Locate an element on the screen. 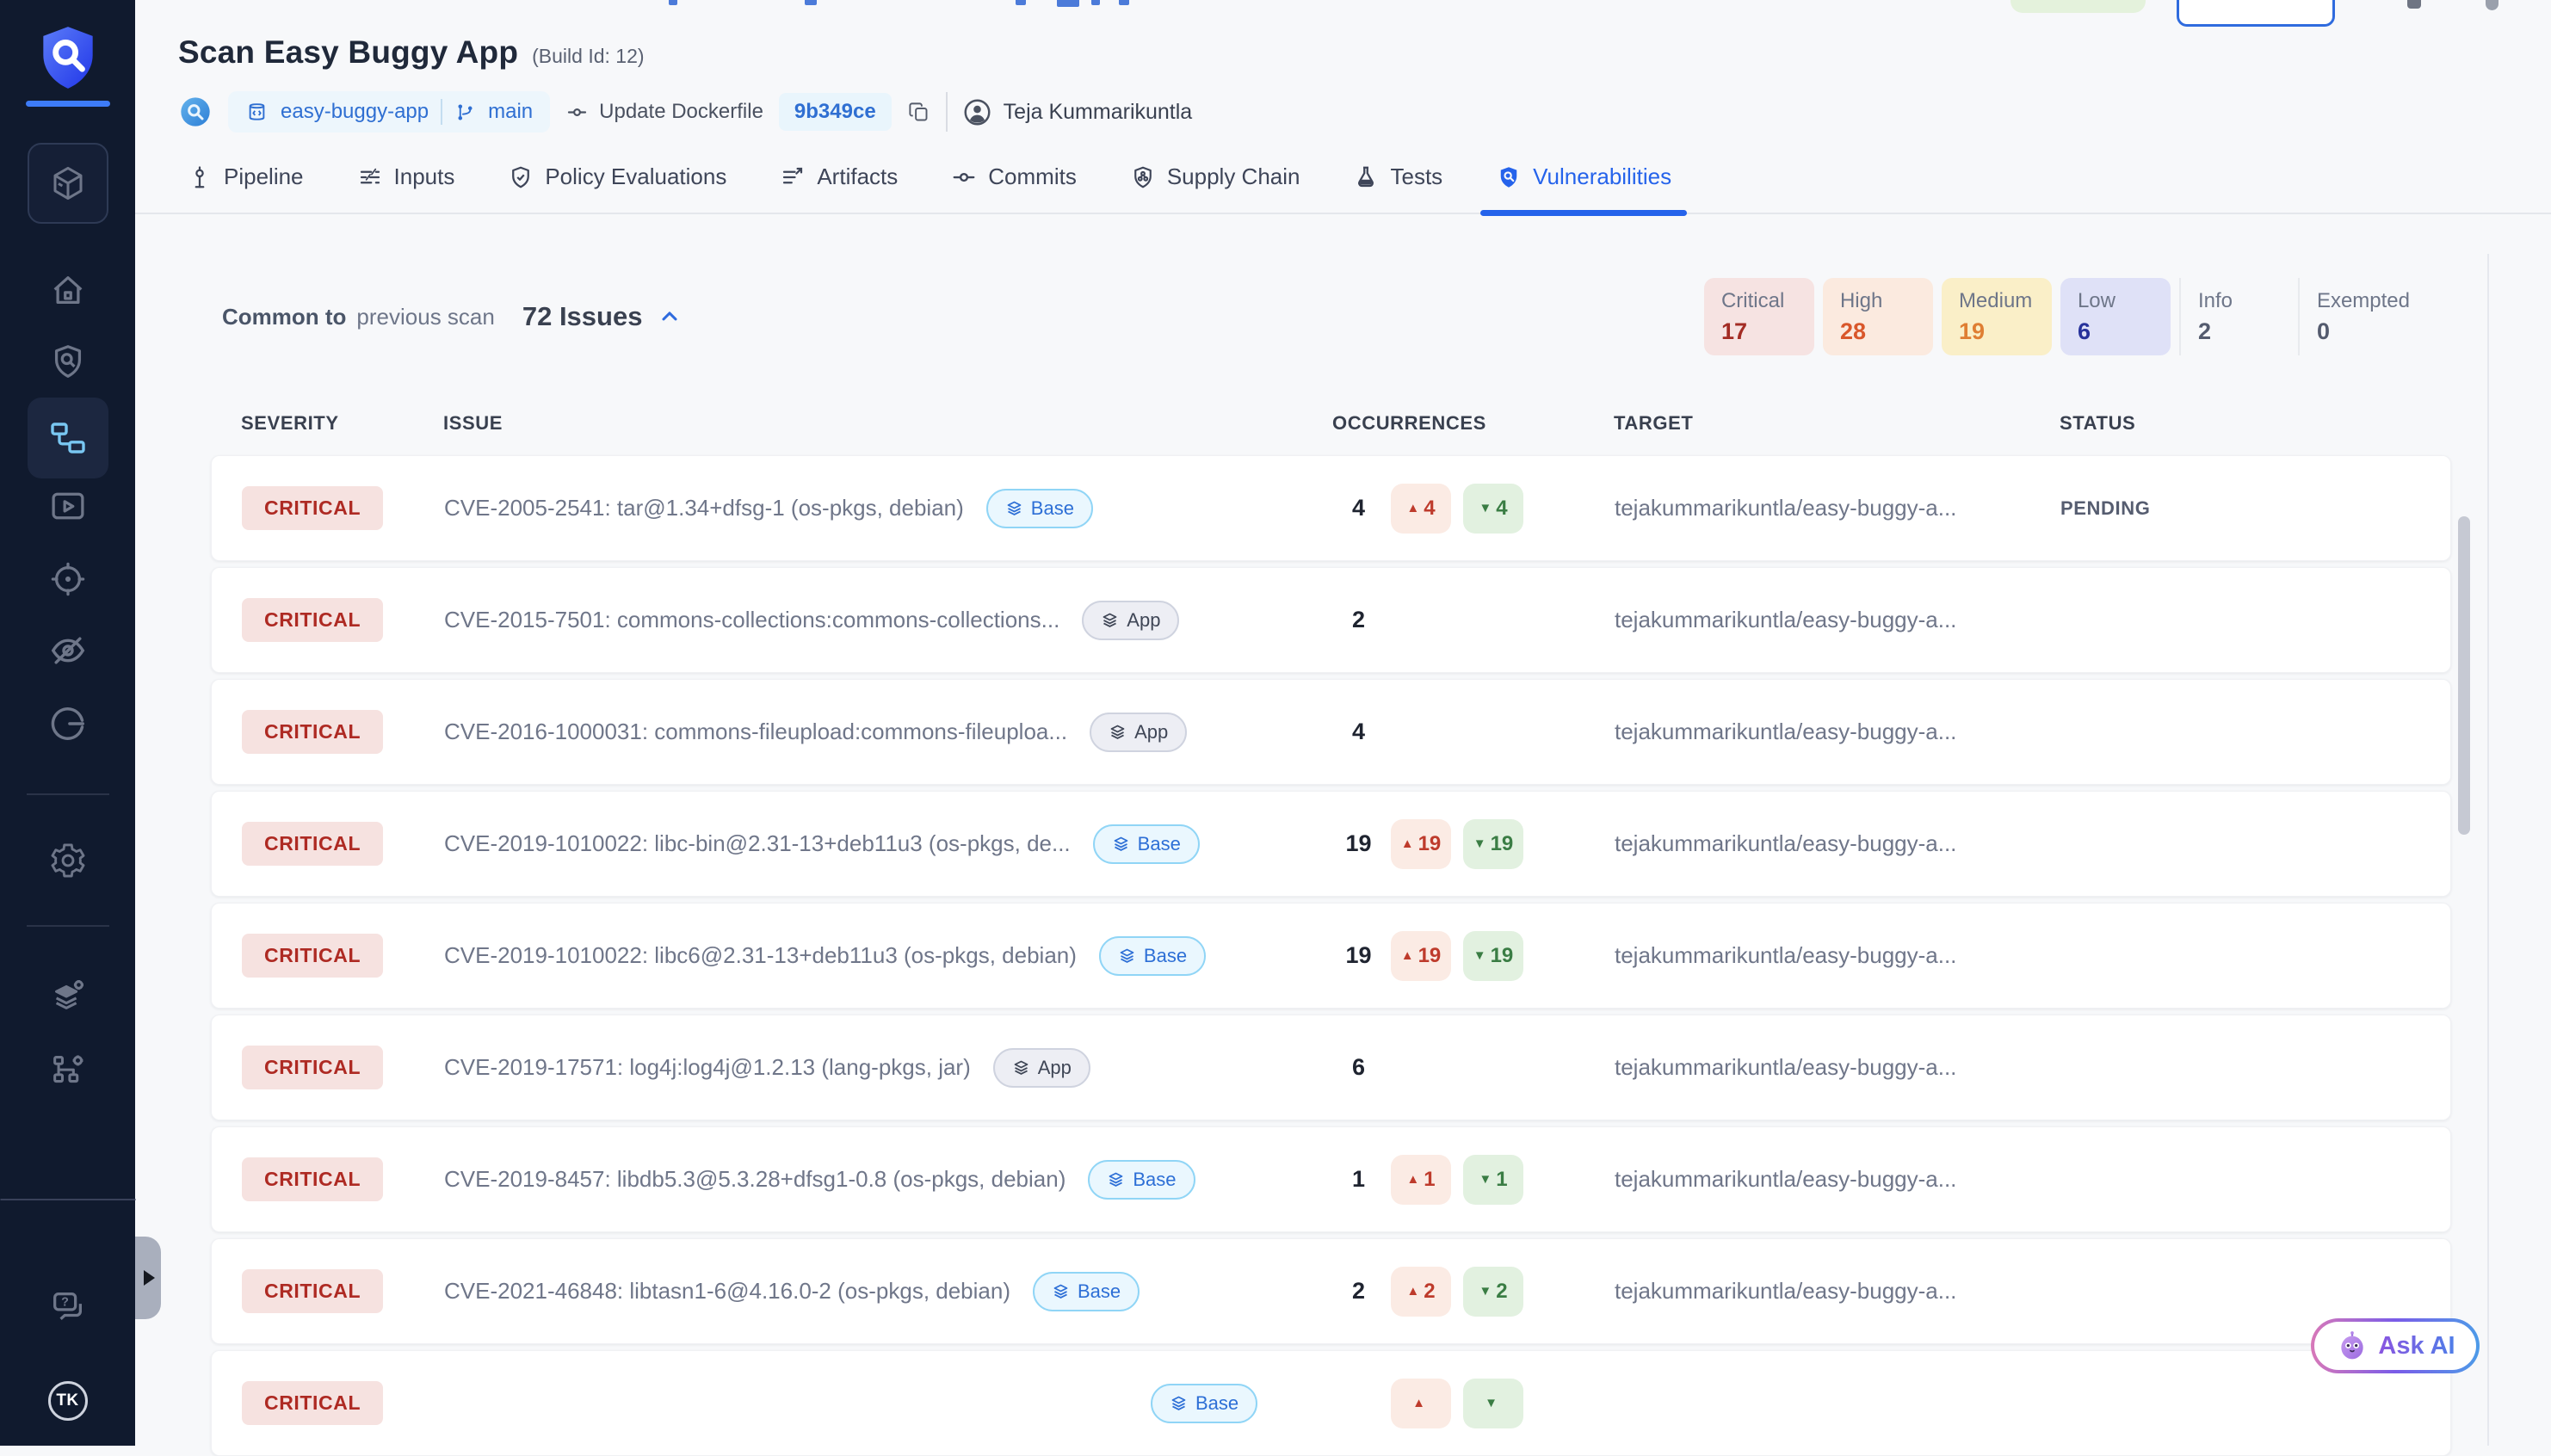 Image resolution: width=2551 pixels, height=1456 pixels. branch-icon is located at coordinates (466, 112).